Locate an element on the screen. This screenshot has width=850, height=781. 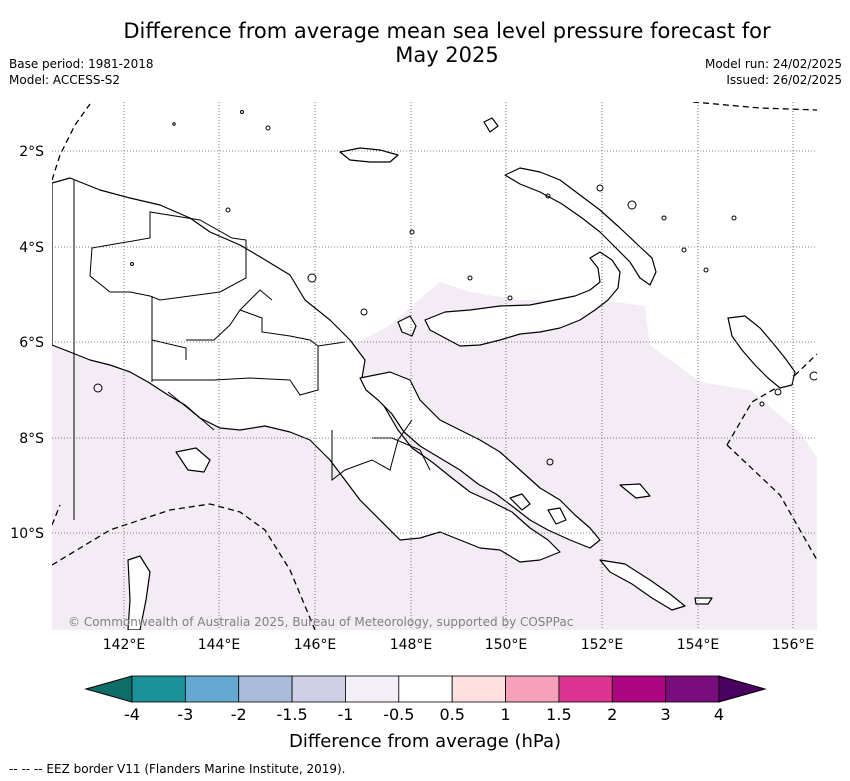
colorbar-low-arrow is located at coordinates (108, 689).